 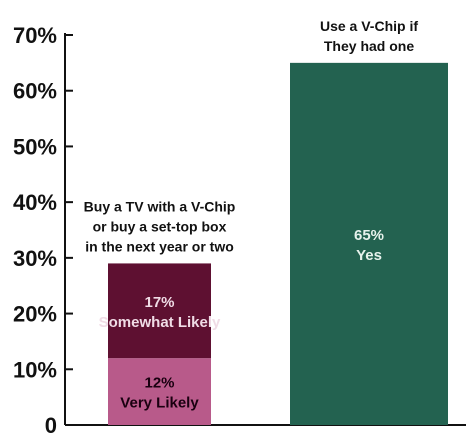 I want to click on data-label: 65%, so click(x=369, y=235).